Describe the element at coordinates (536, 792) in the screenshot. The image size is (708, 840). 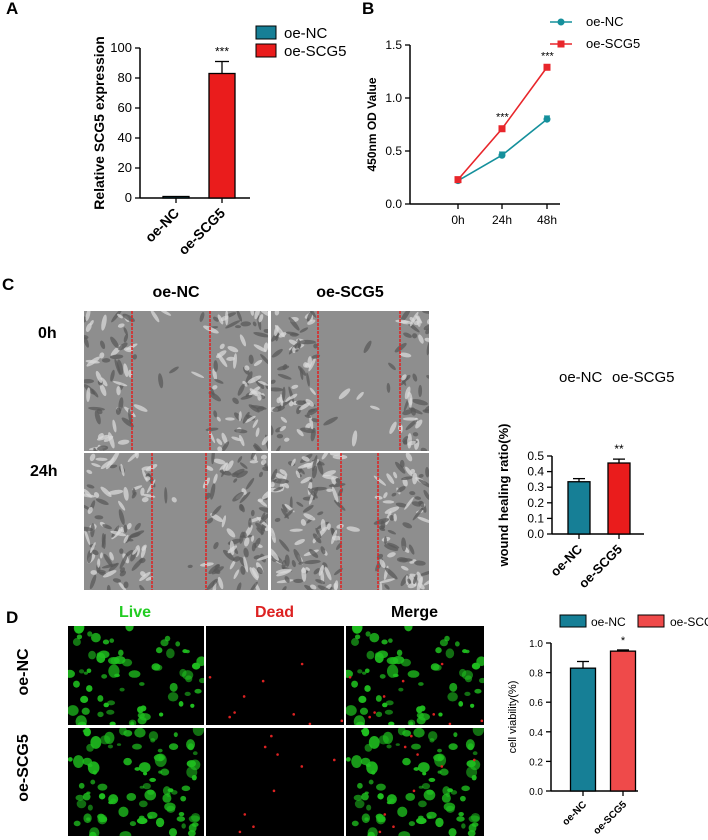
I see `y-tick-label: 0.0` at that location.